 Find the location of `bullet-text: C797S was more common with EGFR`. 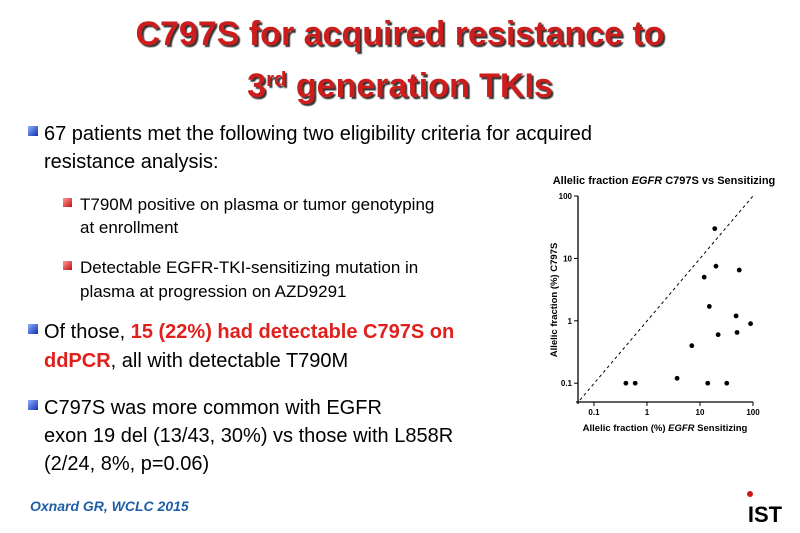

bullet-text: C797S was more common with EGFR is located at coordinates (213, 408).